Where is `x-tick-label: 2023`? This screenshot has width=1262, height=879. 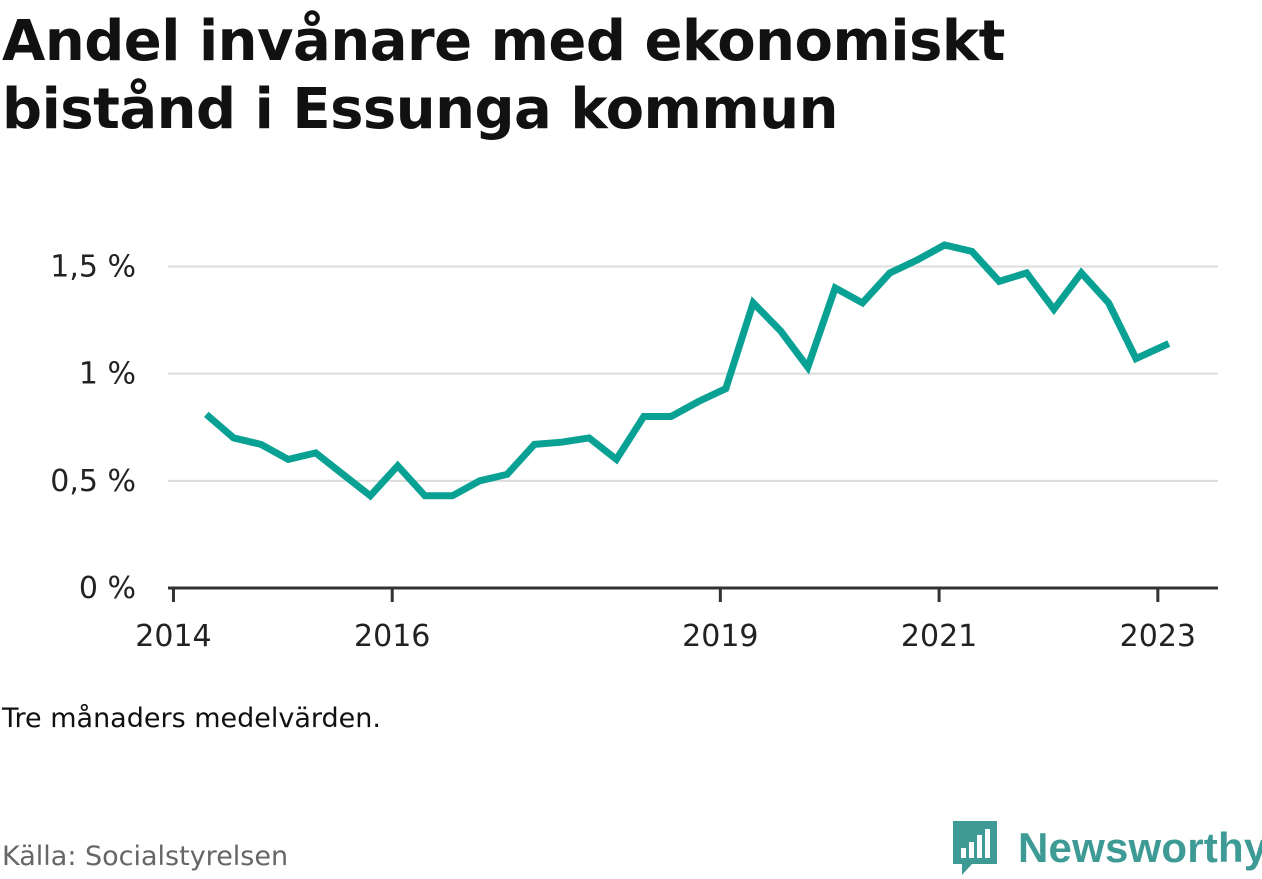 x-tick-label: 2023 is located at coordinates (1158, 636).